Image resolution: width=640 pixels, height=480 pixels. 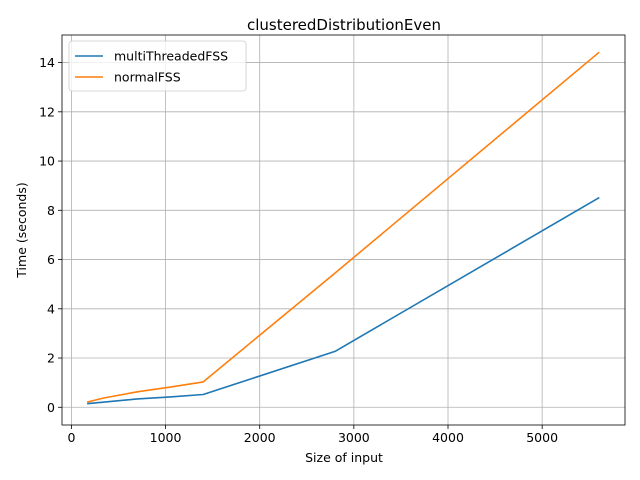 I want to click on x-tick-label: 4000, so click(x=448, y=437).